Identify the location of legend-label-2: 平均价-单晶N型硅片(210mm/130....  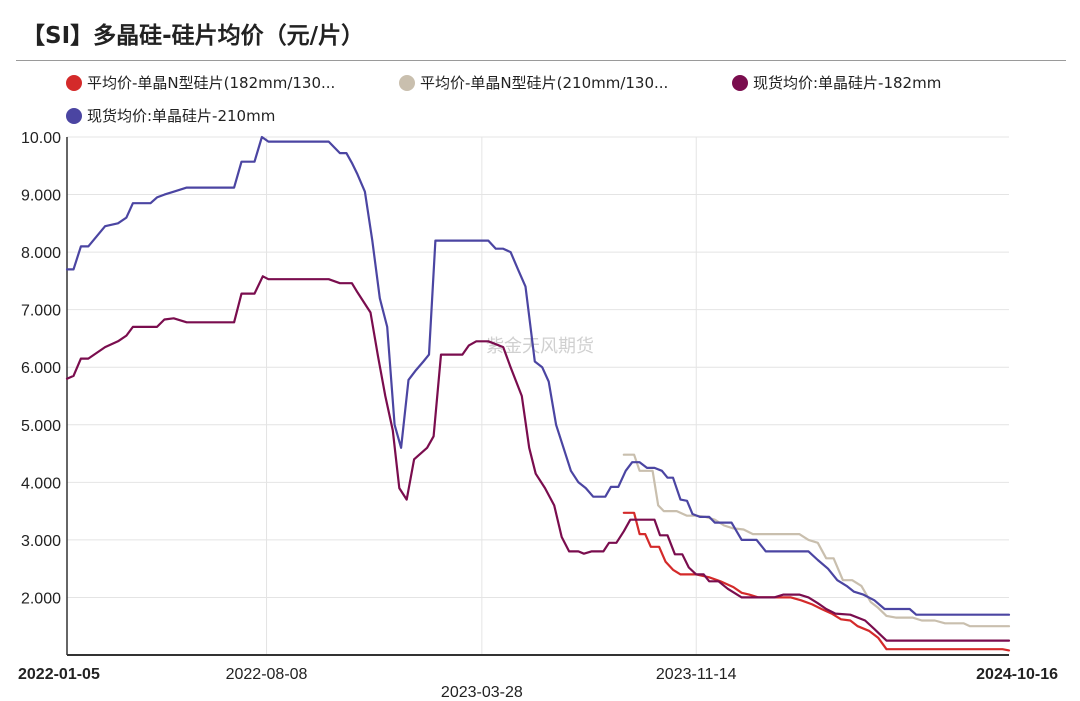
(544, 83).